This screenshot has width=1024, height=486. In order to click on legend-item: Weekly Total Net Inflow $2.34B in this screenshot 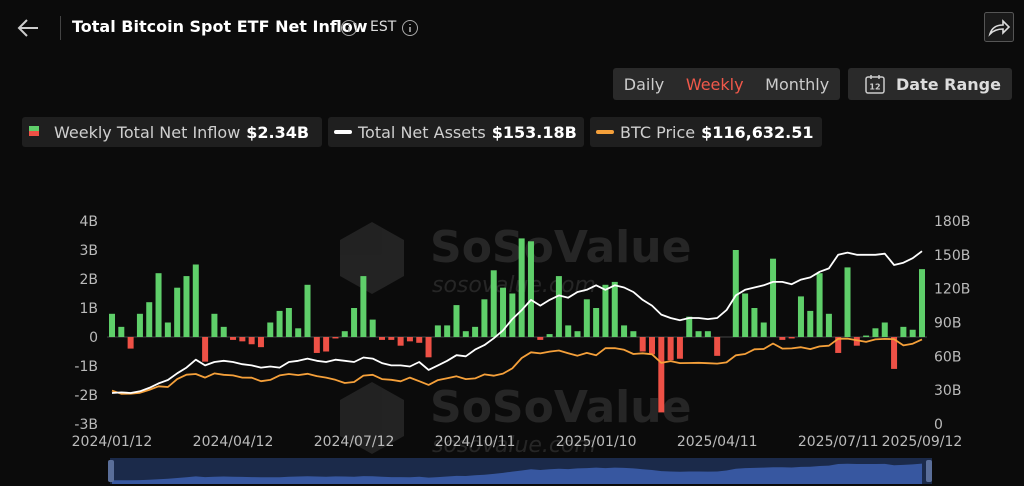, I will do `click(172, 132)`.